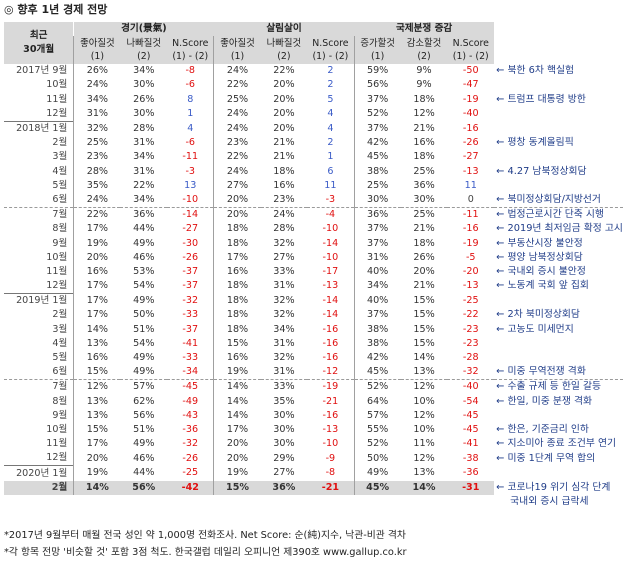 The image size is (623, 561). I want to click on net-score-cell: -25, so click(190, 473).